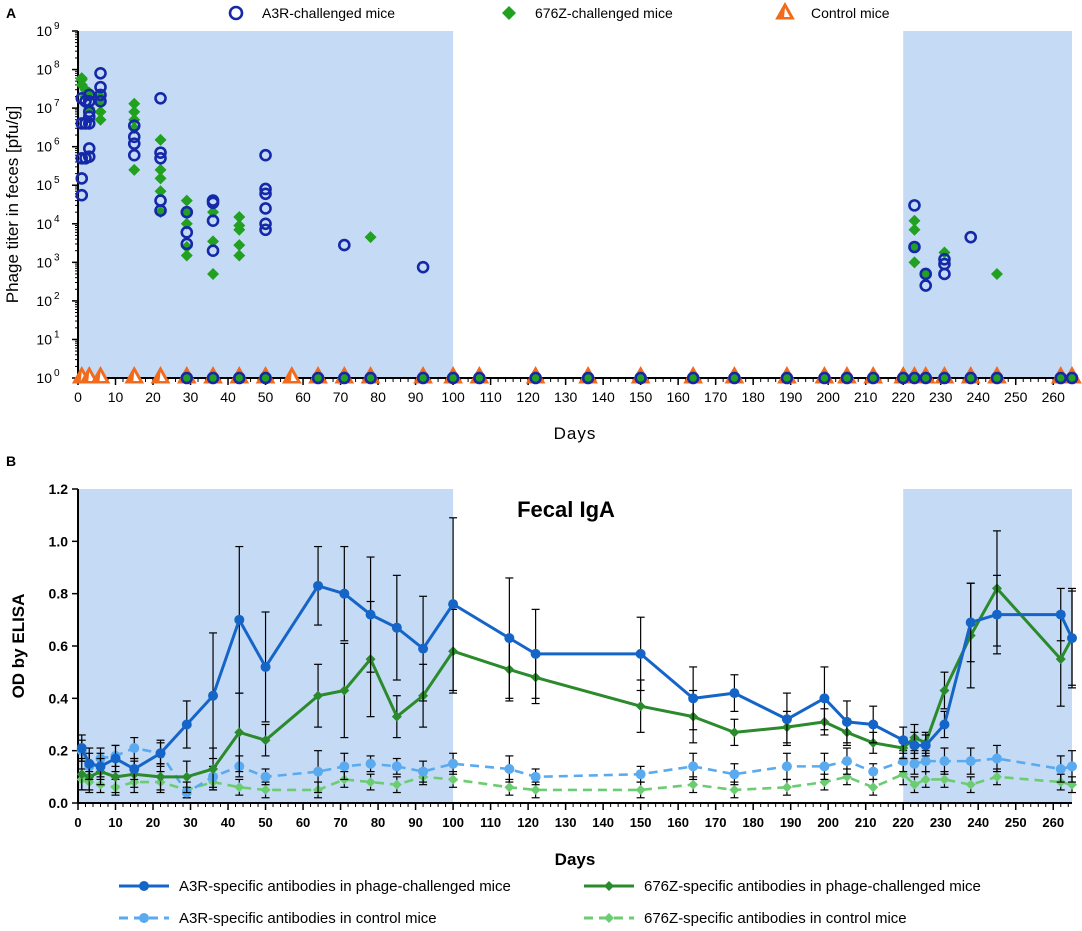  Describe the element at coordinates (78, 397) in the screenshot. I see `panel-a-x-tick-label: 0` at that location.